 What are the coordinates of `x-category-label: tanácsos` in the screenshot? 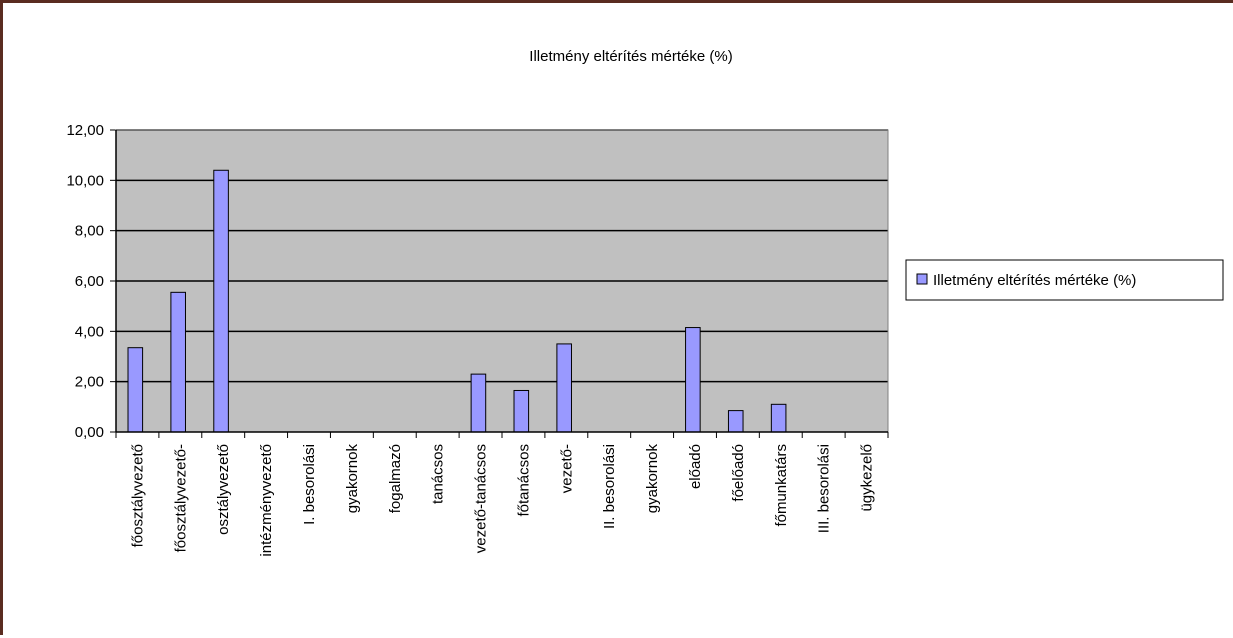 It's located at (438, 474).